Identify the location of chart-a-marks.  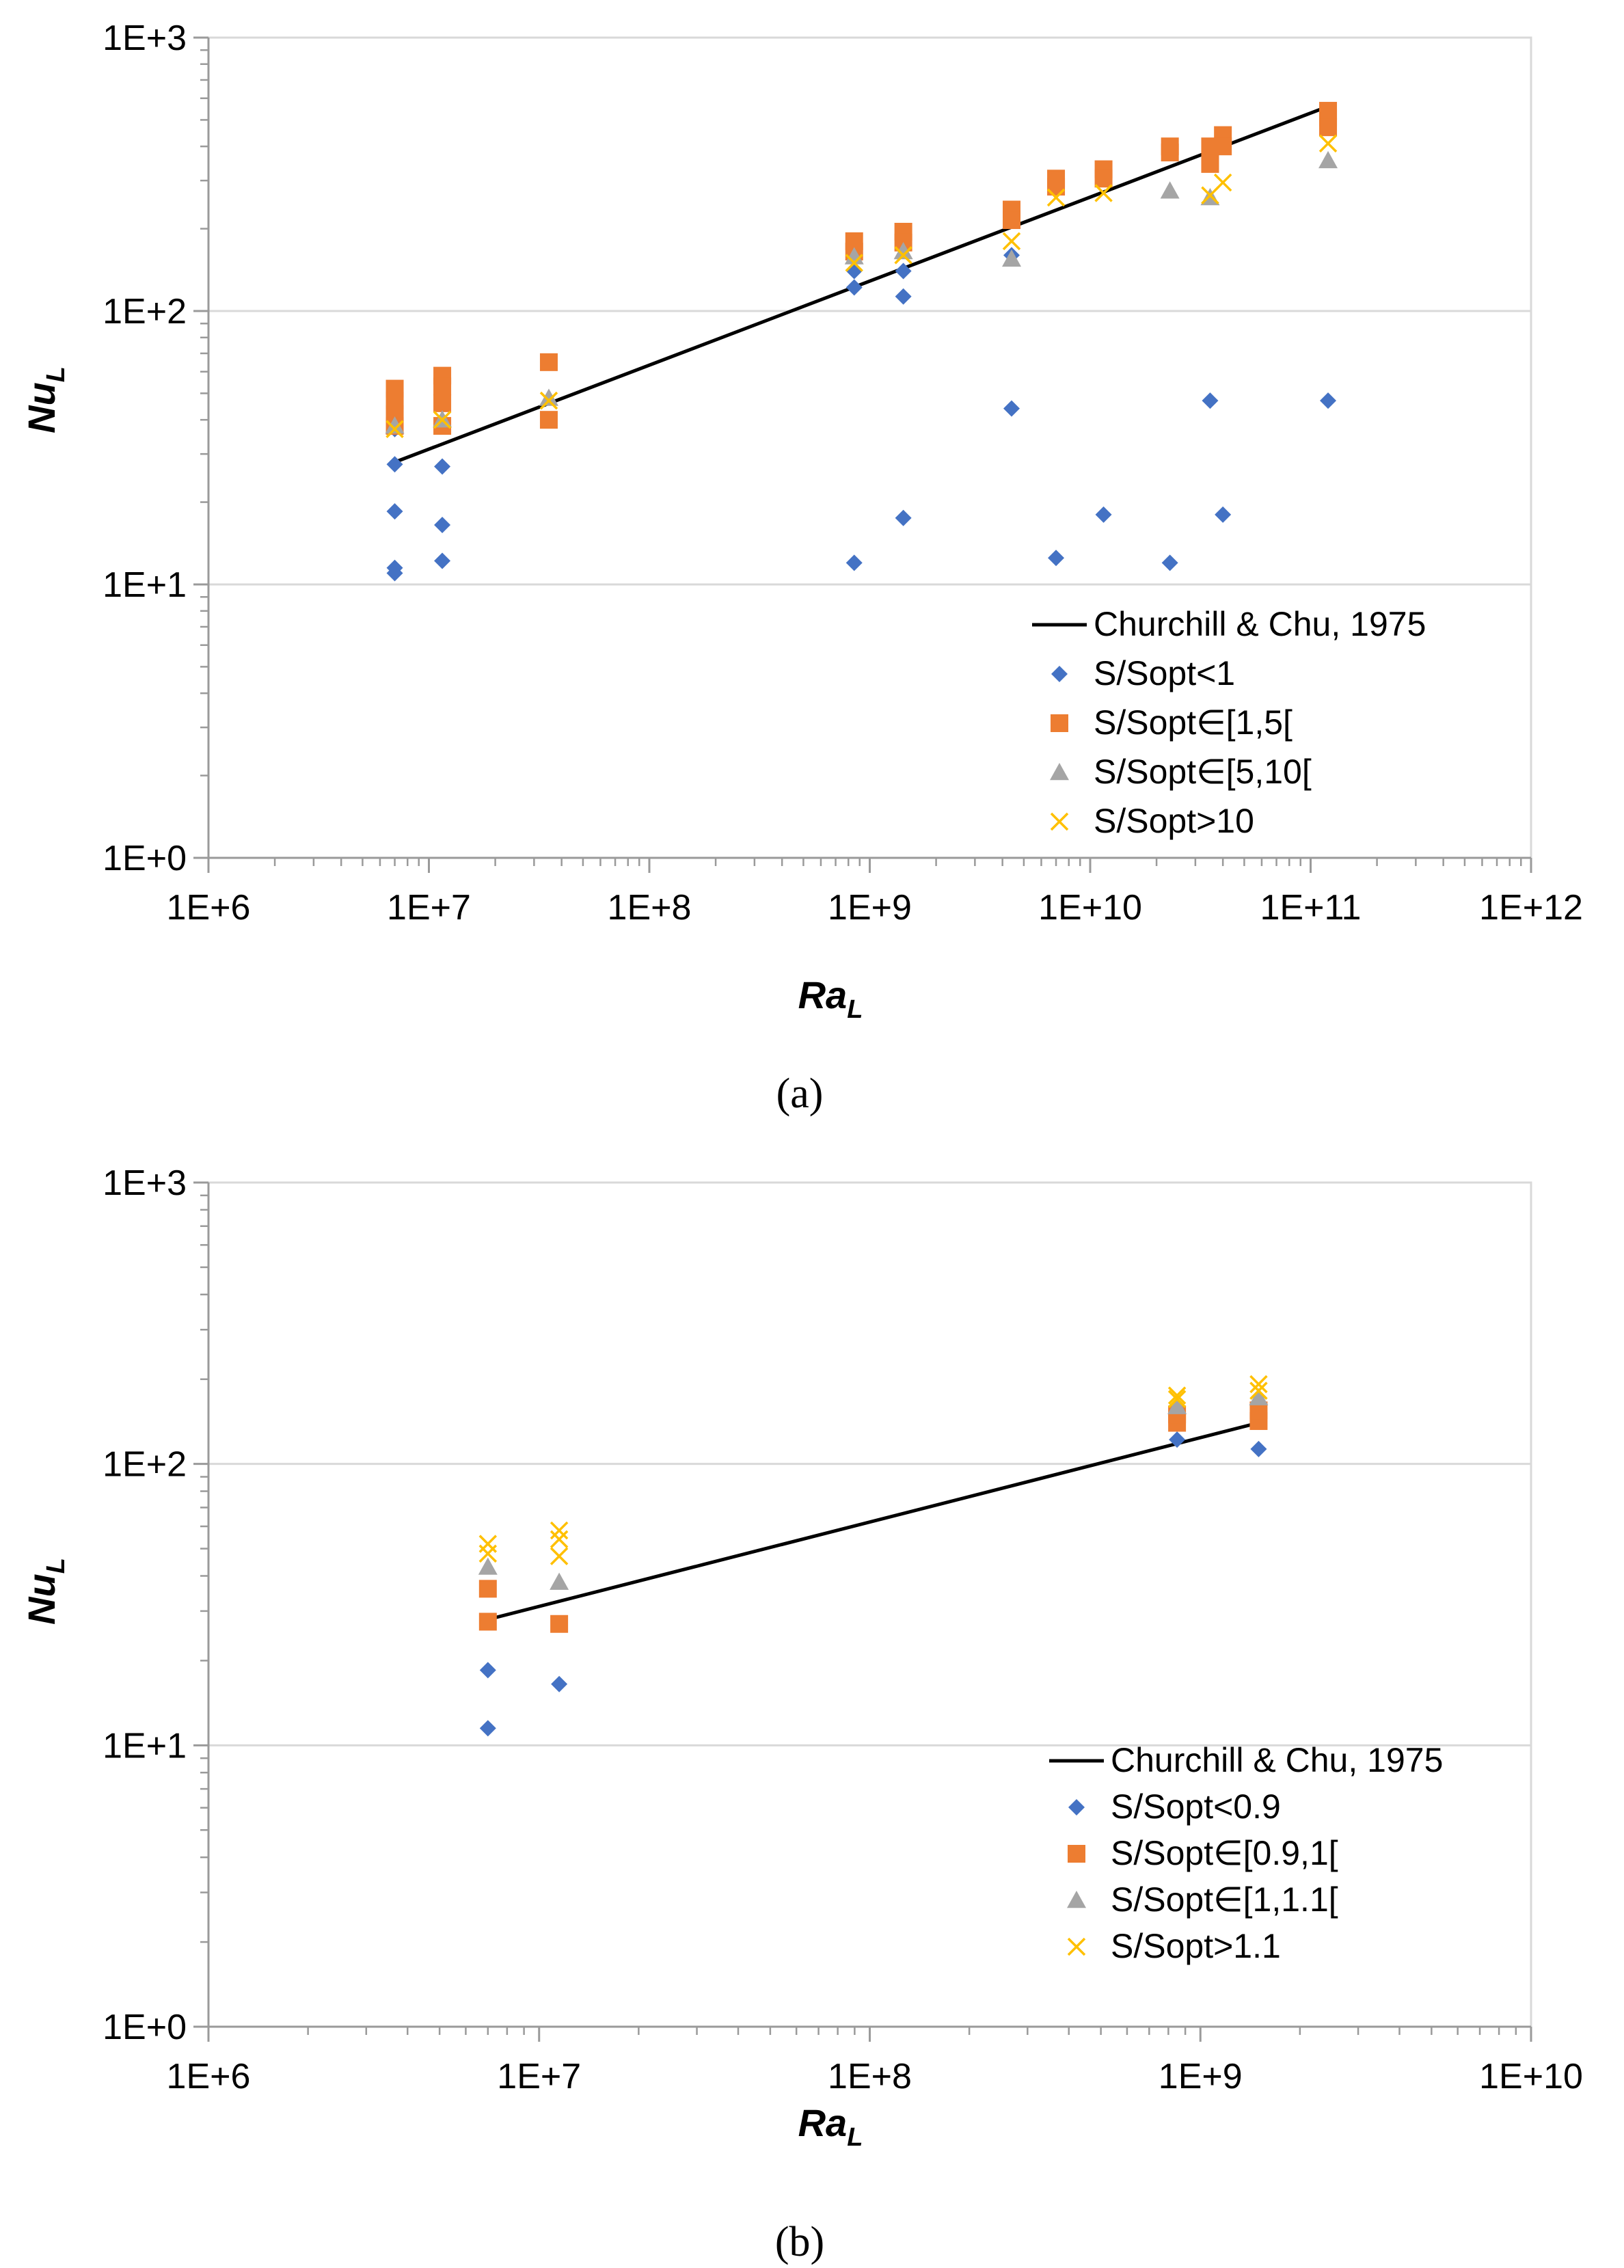
(862, 342).